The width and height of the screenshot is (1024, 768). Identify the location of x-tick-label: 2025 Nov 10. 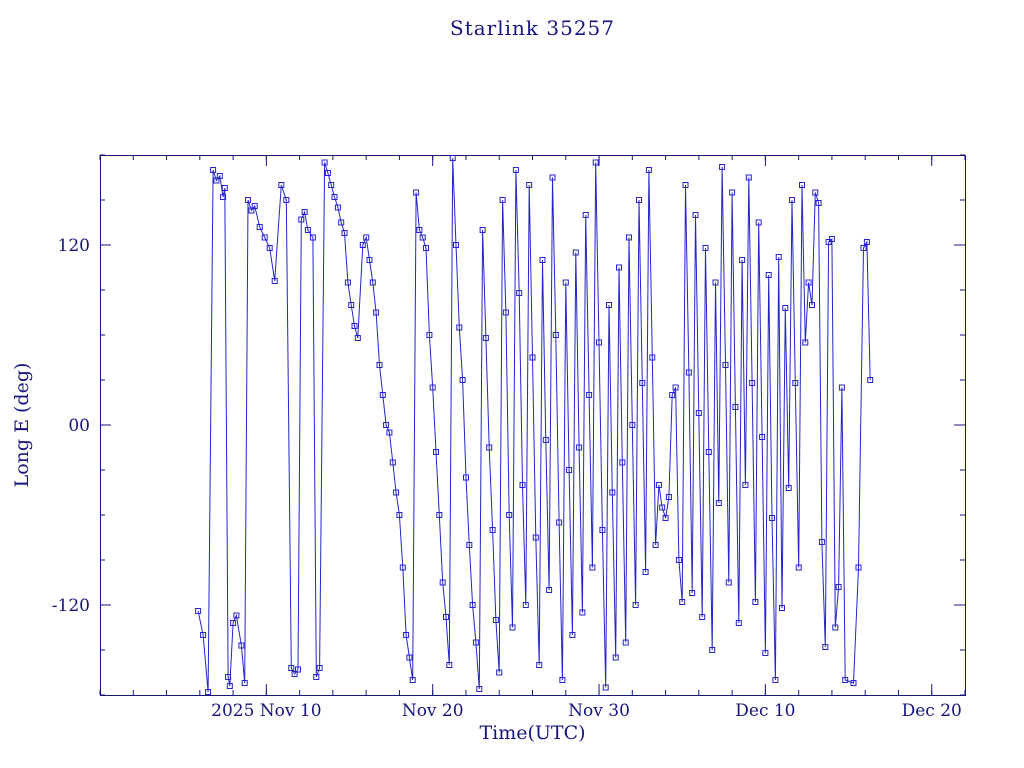
(266, 711).